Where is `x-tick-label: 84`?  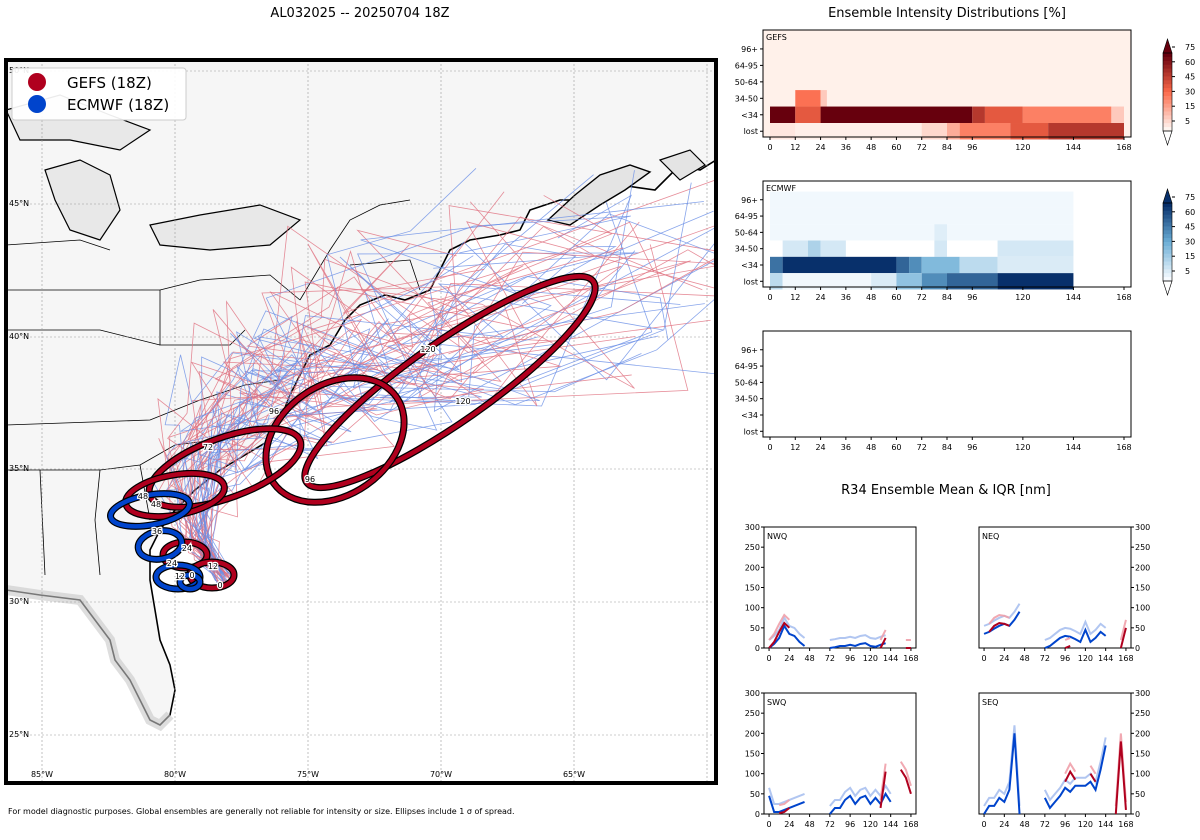 x-tick-label: 84 is located at coordinates (947, 147).